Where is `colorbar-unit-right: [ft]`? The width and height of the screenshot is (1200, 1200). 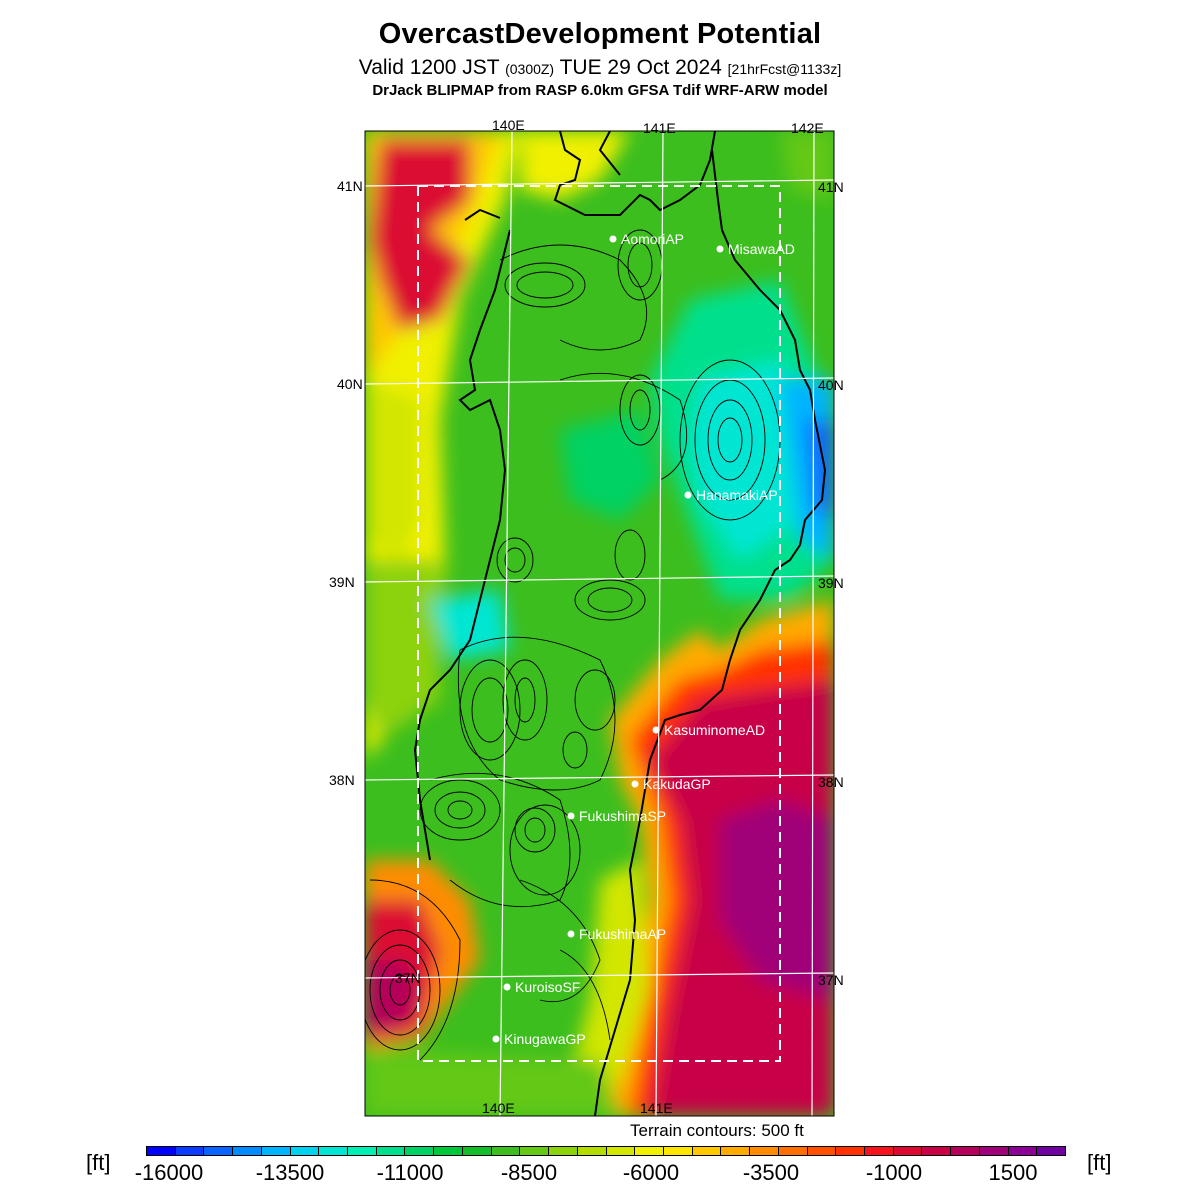
colorbar-unit-right: [ft] is located at coordinates (1099, 1162).